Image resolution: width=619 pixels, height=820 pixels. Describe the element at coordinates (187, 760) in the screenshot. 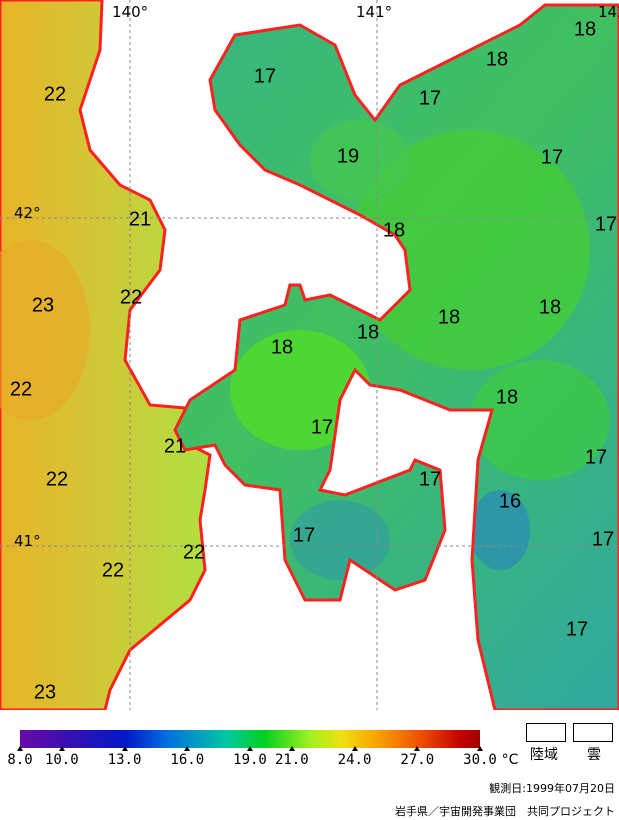

I see `legend-tick-label: 16.0` at that location.